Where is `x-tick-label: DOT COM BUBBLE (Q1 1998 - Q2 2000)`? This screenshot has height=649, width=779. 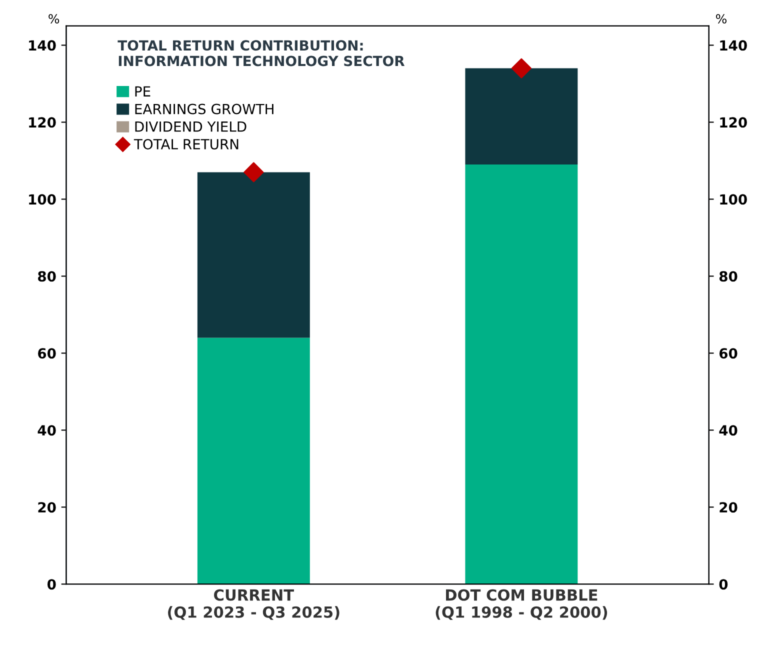 x-tick-label: DOT COM BUBBLE (Q1 1998 - Q2 2000) is located at coordinates (522, 604).